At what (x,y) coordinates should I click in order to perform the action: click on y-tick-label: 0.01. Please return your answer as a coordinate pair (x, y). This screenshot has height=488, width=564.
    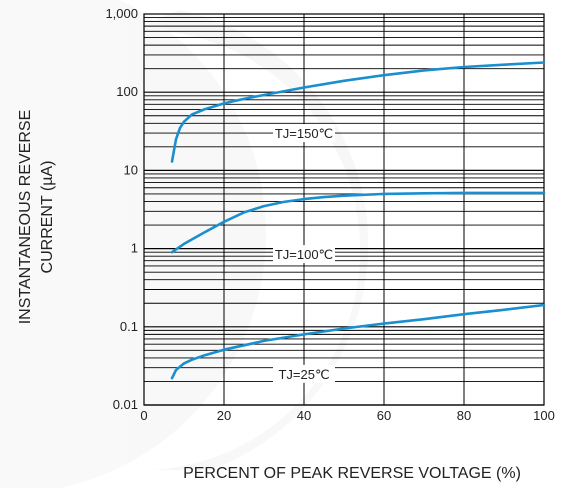
    Looking at the image, I should click on (125, 404).